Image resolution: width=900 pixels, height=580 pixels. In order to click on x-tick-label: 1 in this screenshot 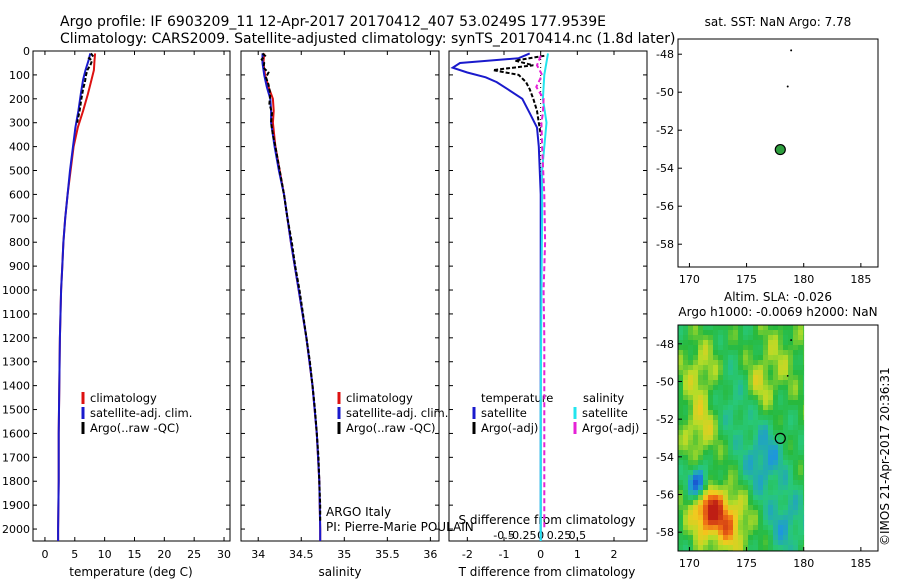, I will do `click(577, 554)`.